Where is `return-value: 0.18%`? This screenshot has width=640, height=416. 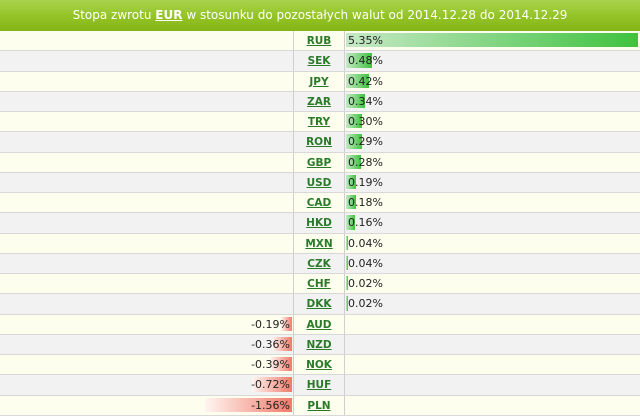
return-value: 0.18% is located at coordinates (365, 202).